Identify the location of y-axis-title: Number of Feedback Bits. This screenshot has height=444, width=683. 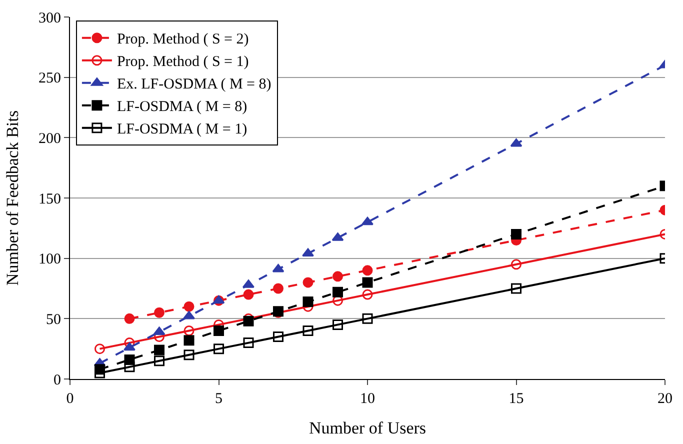
(12, 198).